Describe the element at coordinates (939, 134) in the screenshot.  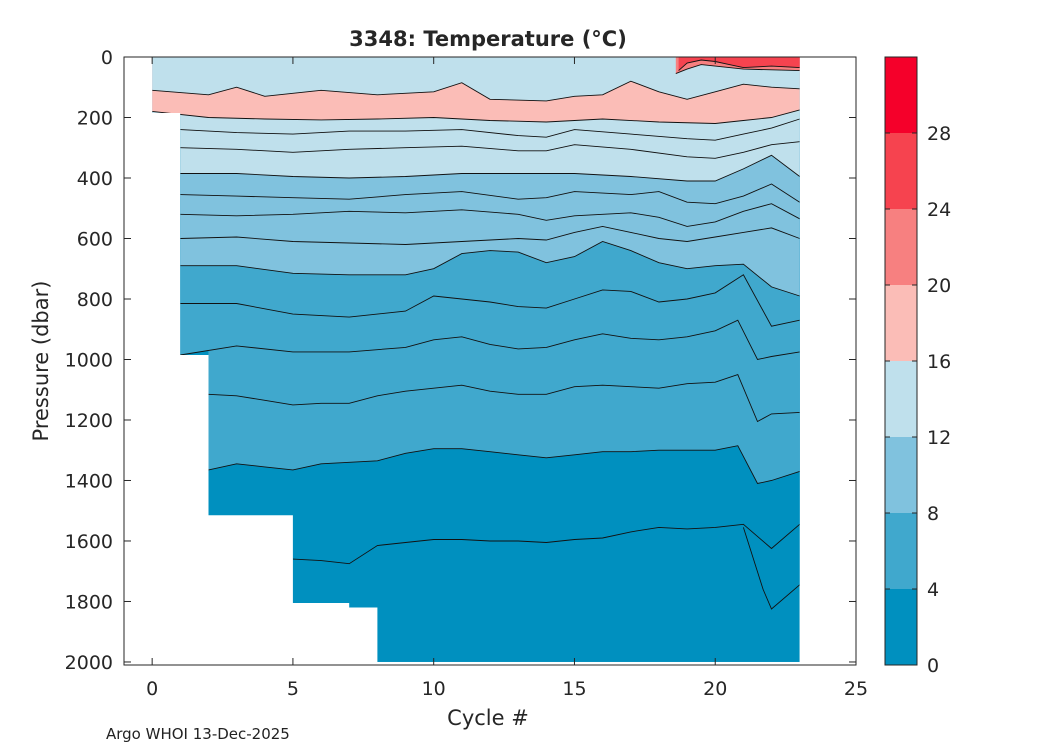
I see `colorbar-tick-label: 28` at that location.